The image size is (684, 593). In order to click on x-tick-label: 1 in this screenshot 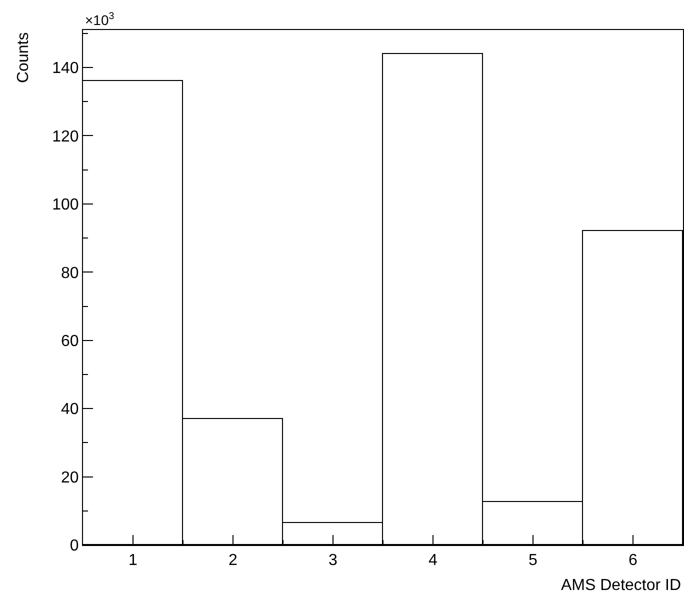, I will do `click(133, 561)`.